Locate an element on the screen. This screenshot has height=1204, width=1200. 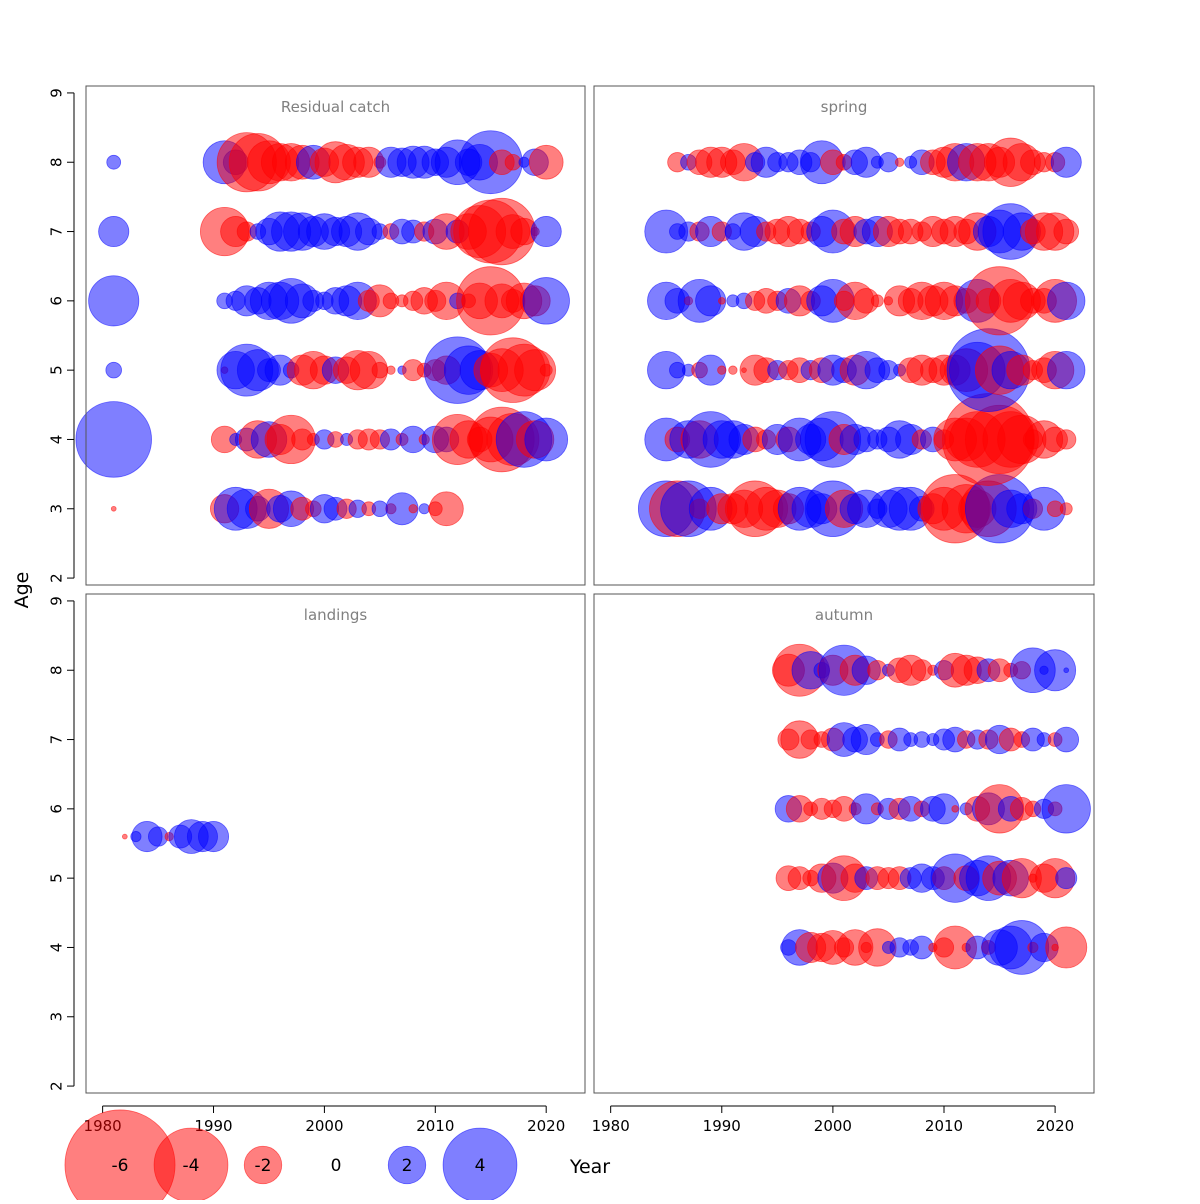
legend-label: 0 is located at coordinates (336, 1166).